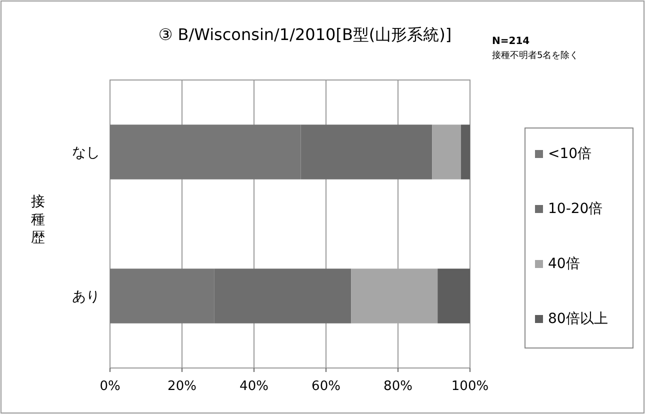  What do you see at coordinates (575, 209) in the screenshot?
I see `legend-label: 10-20倍` at bounding box center [575, 209].